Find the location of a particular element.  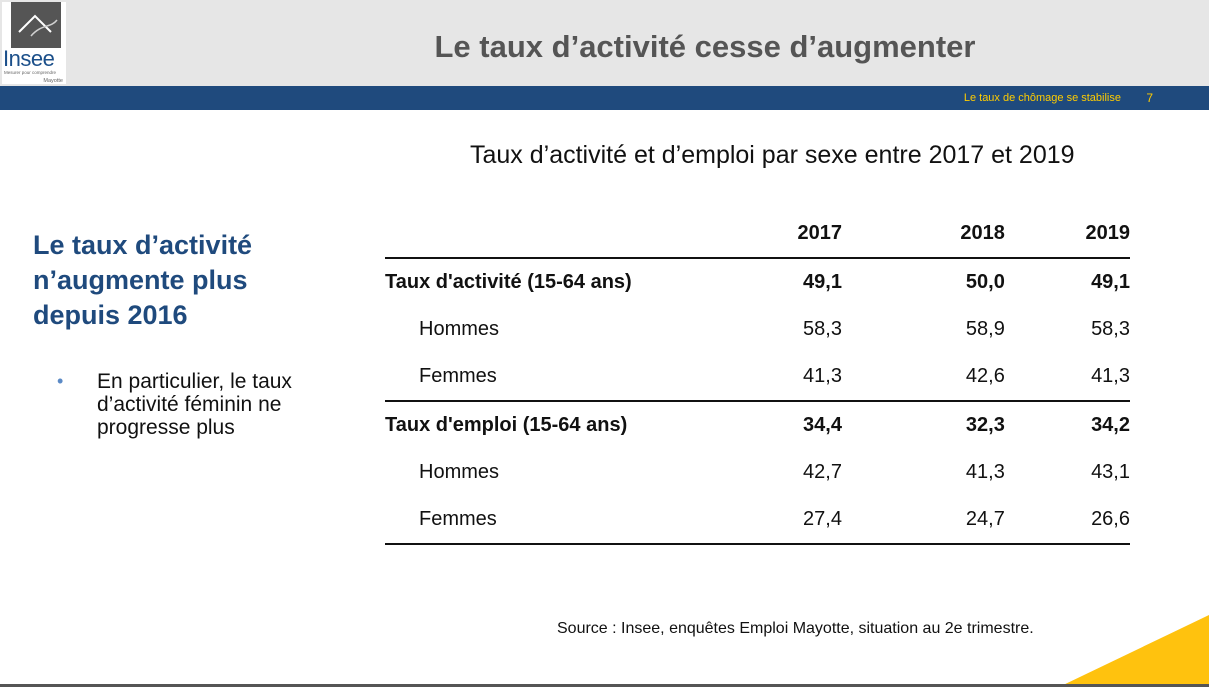

cell-2017: 27,4 is located at coordinates (822, 519).